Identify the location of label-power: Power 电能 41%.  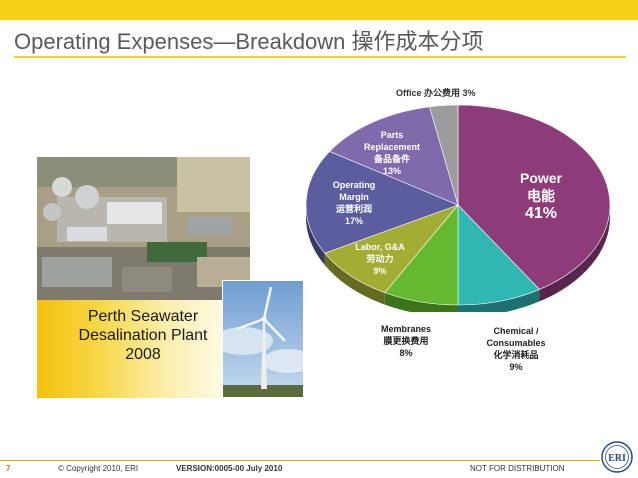
(540, 196).